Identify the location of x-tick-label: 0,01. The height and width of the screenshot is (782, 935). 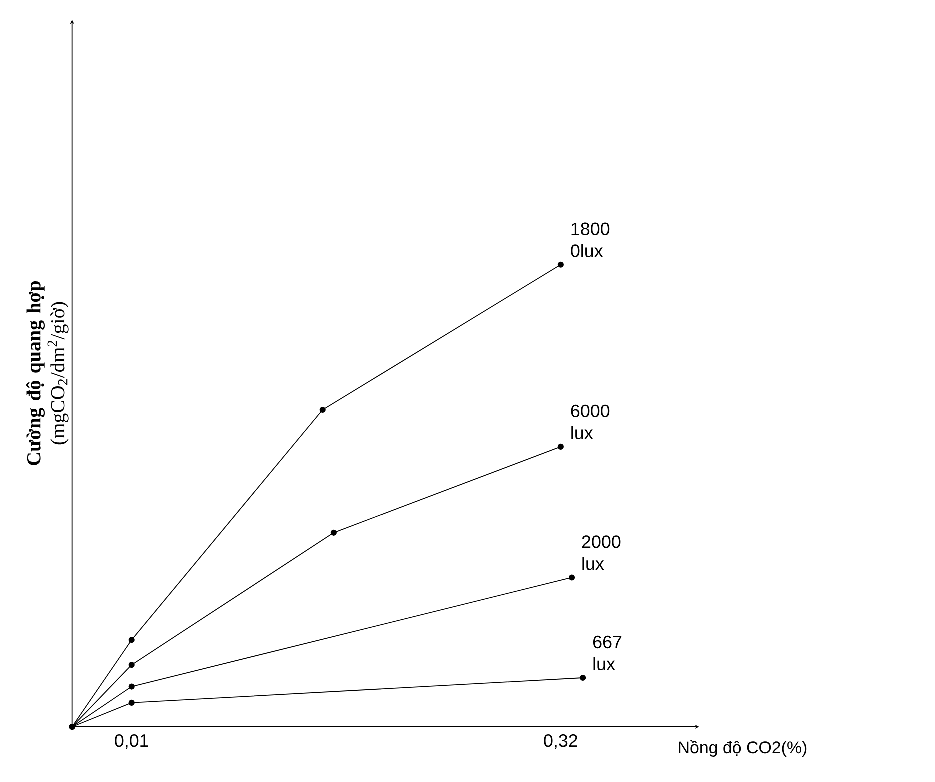
(131, 742).